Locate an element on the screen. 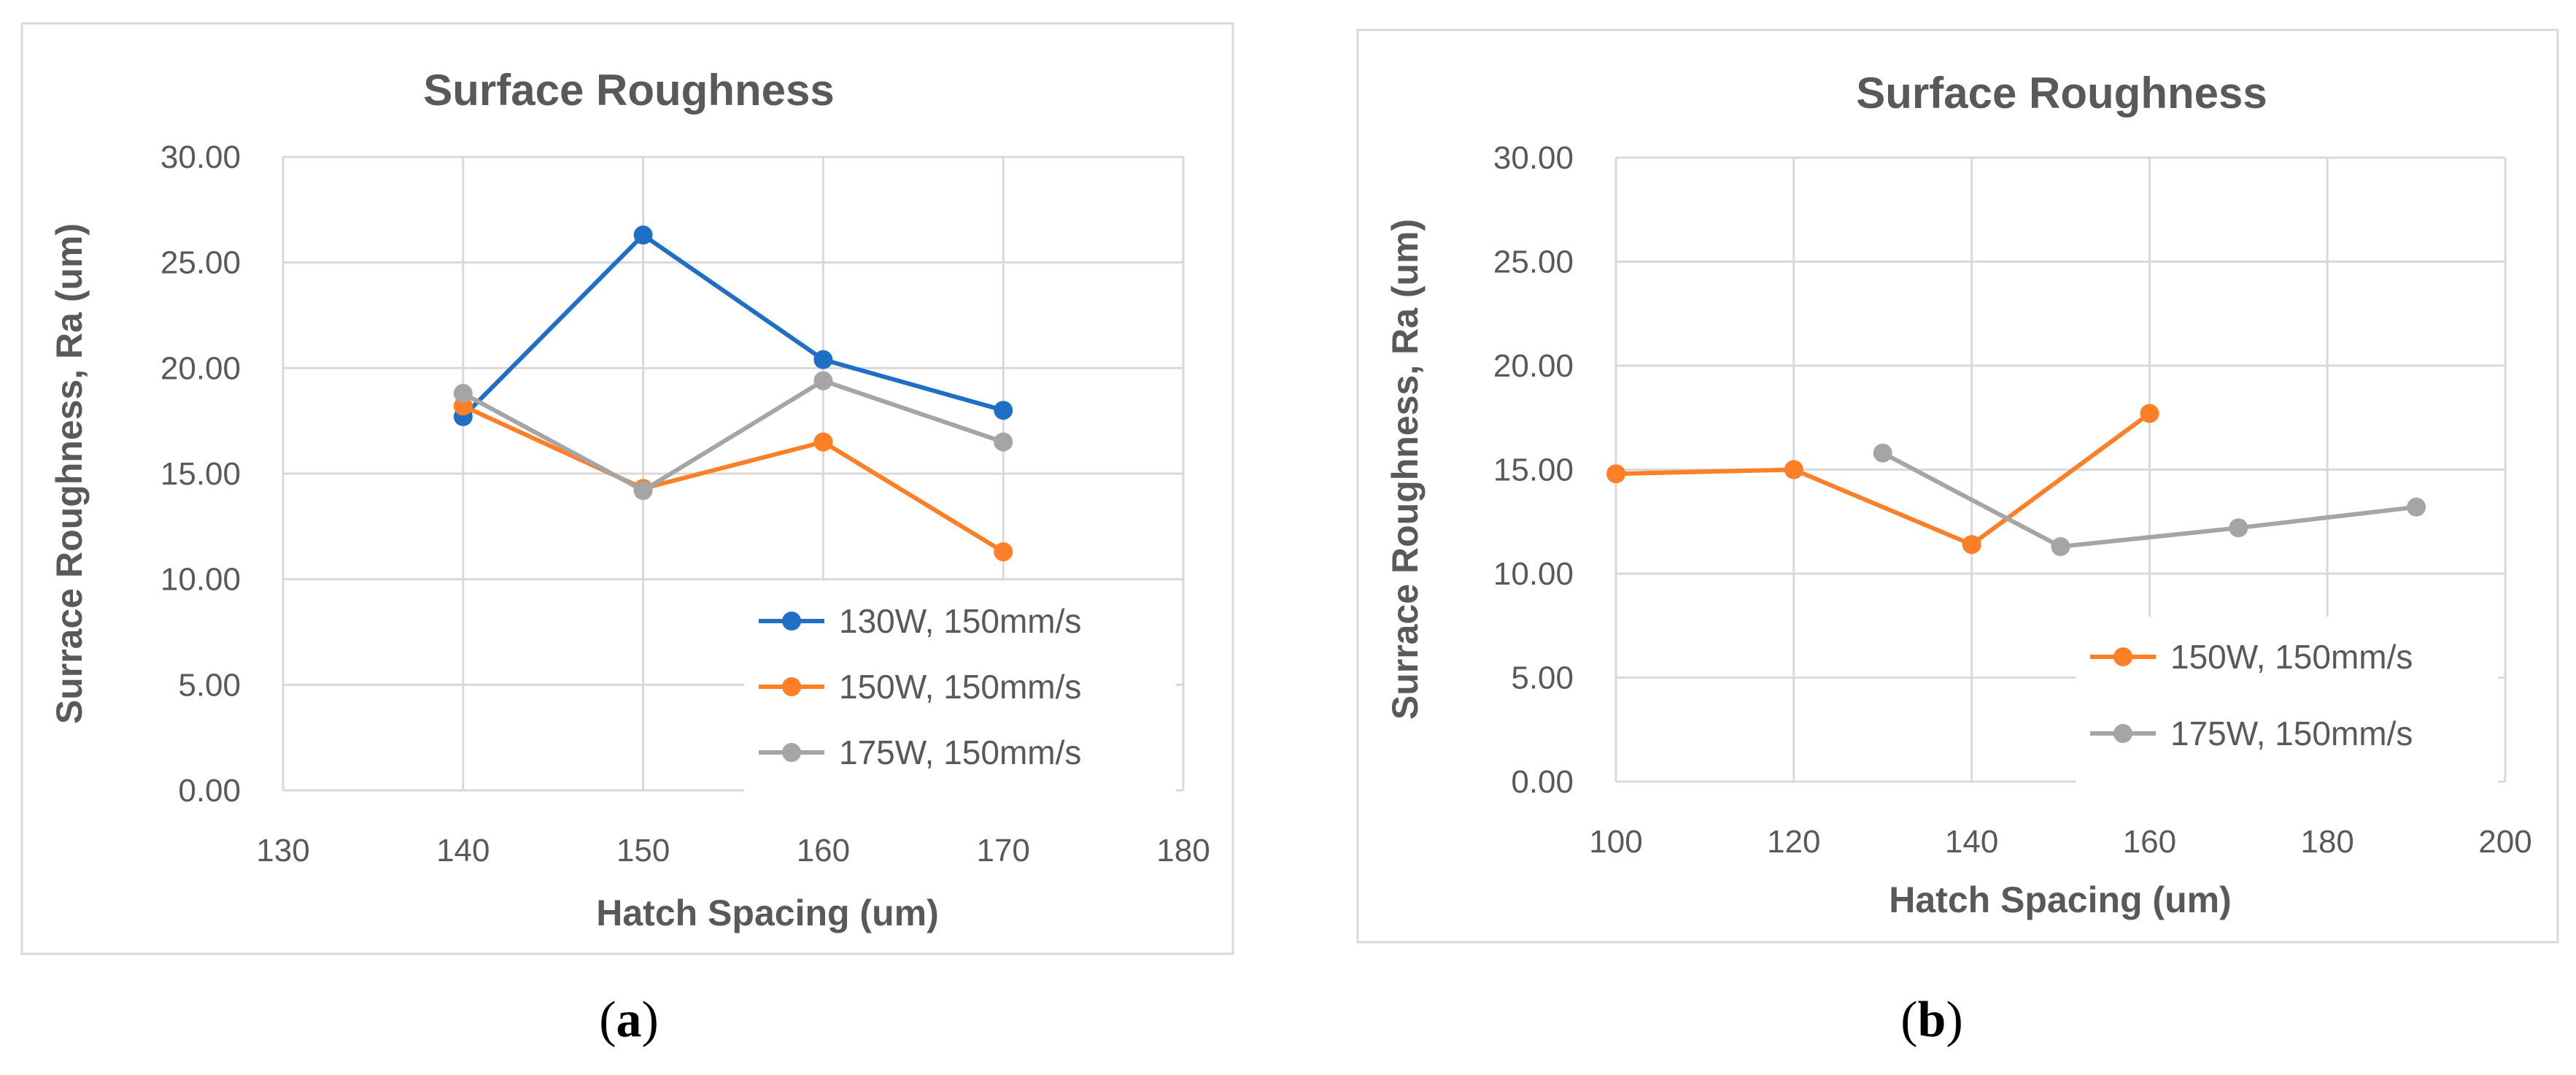 The width and height of the screenshot is (2576, 1075). legend-entry: 130W, 150mm/s is located at coordinates (920, 621).